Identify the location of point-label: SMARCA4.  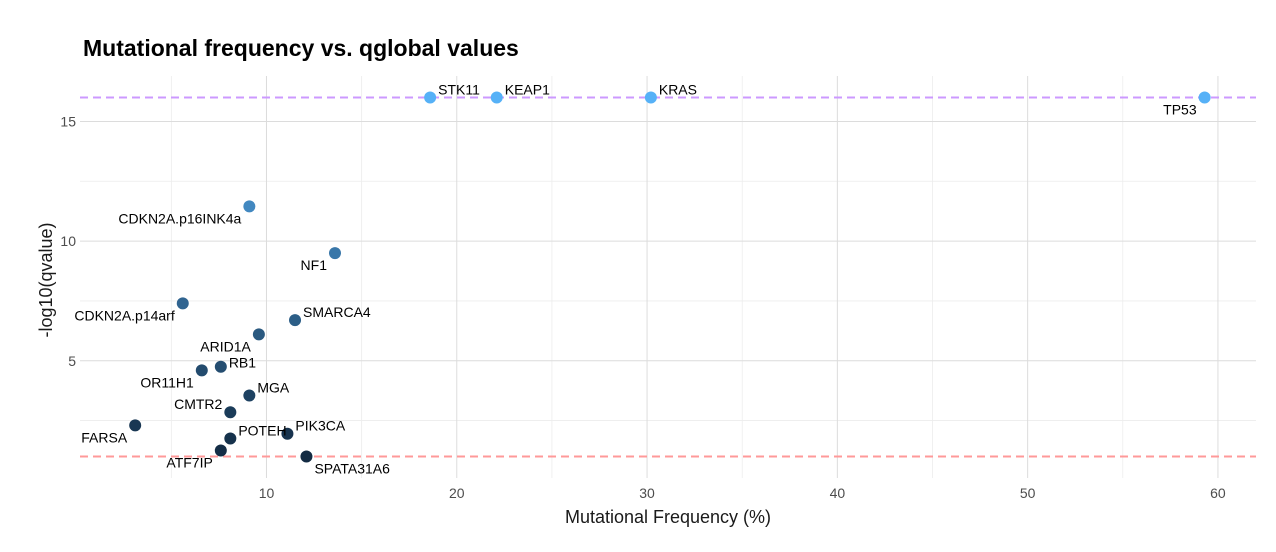
(337, 312).